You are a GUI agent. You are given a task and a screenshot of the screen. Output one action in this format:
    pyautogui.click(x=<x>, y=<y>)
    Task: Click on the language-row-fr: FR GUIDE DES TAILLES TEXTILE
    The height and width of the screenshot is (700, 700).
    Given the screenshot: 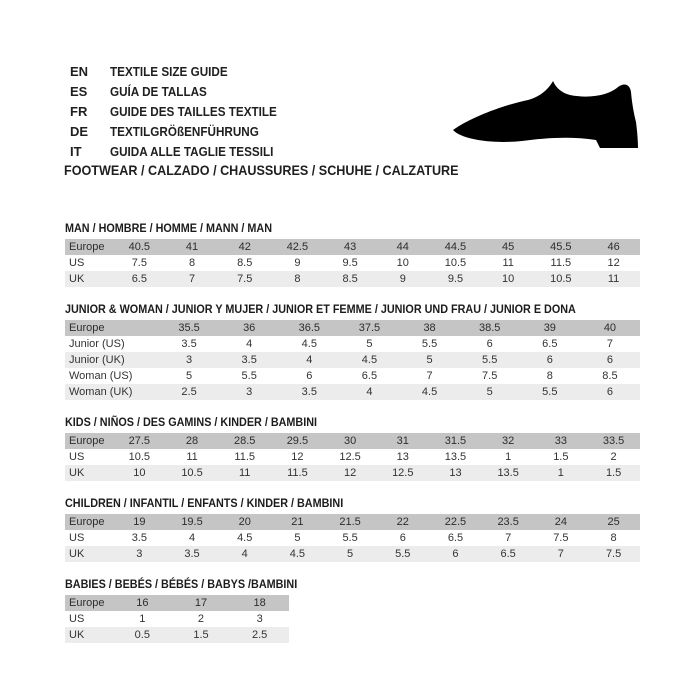 What is the action you would take?
    pyautogui.click(x=182, y=111)
    